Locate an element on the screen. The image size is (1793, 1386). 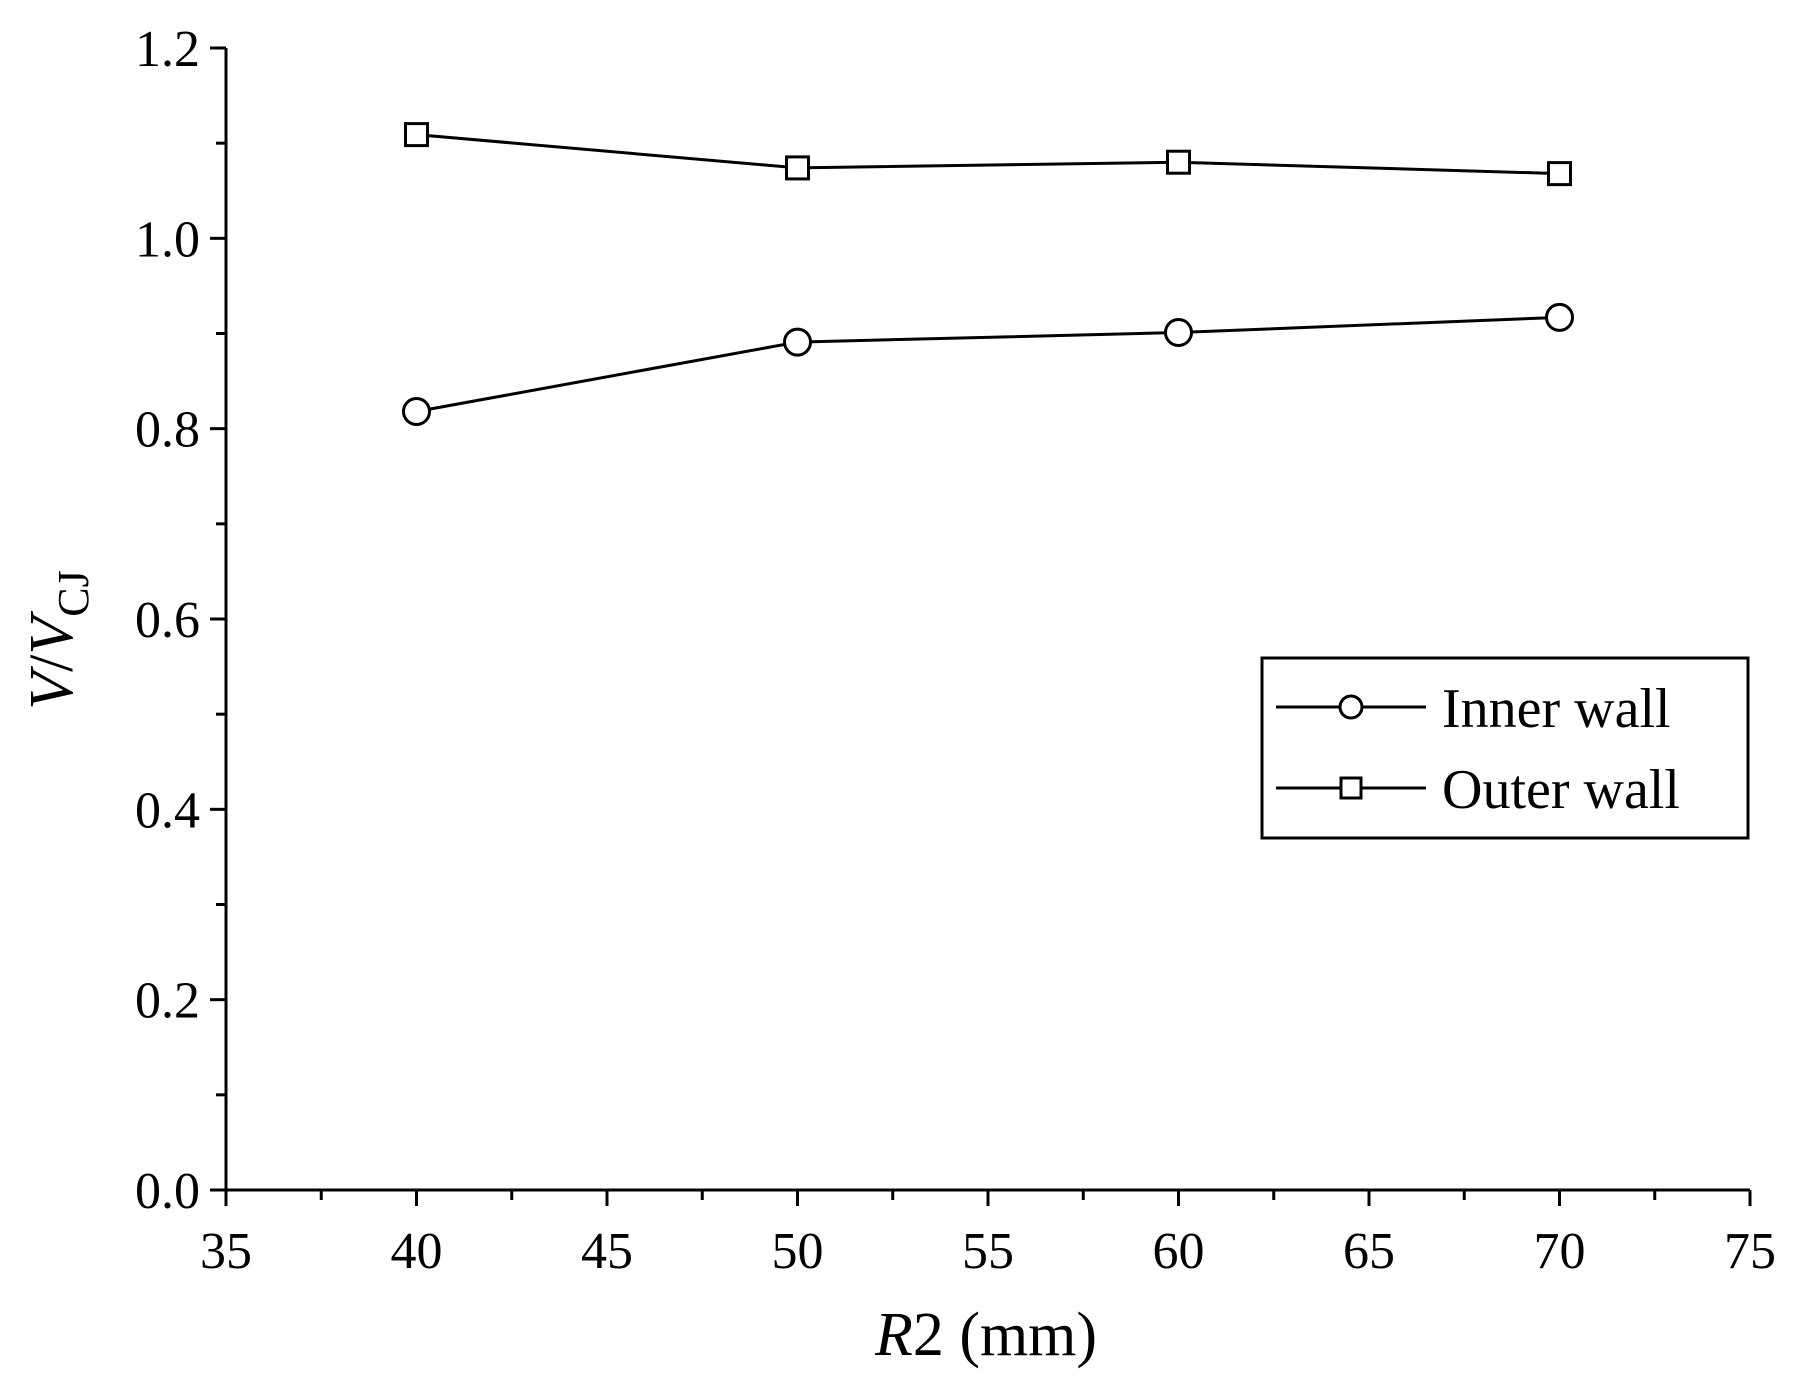
x-tick-label: 45 is located at coordinates (607, 1251).